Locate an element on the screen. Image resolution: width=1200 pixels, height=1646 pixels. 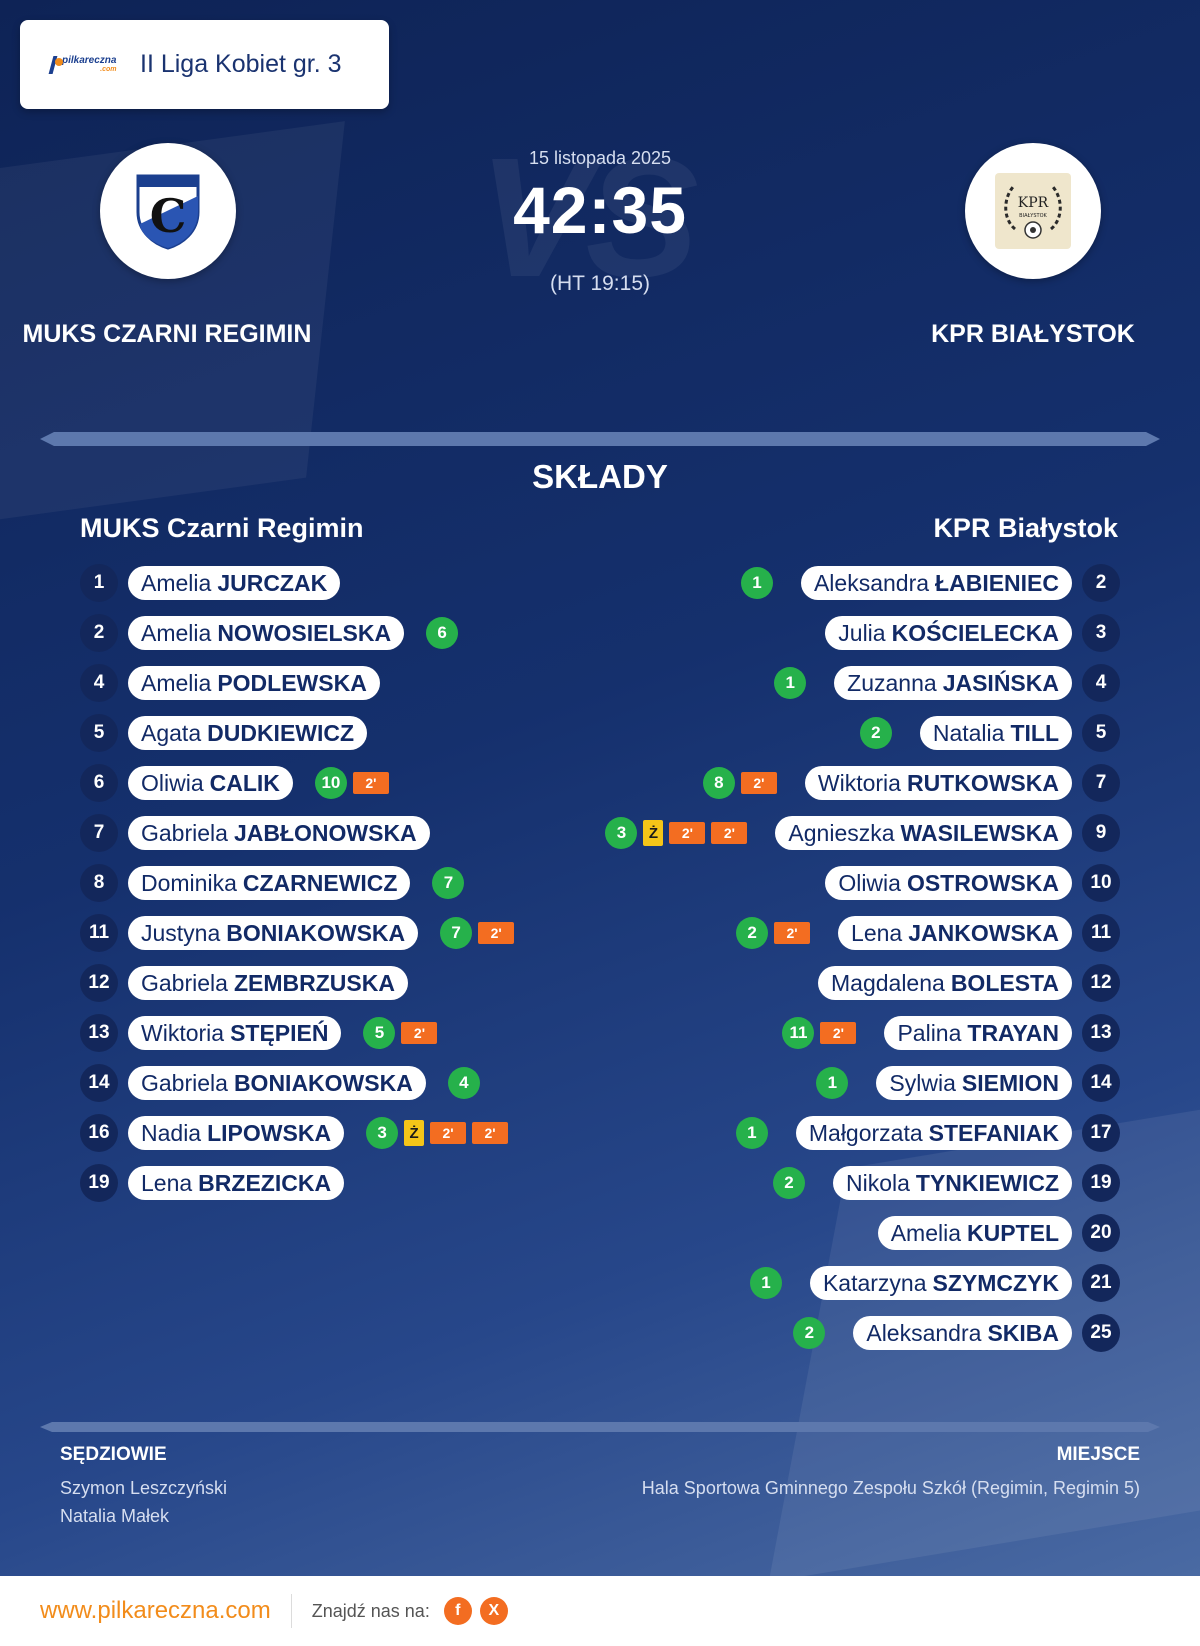
player-first-name: Dominika is located at coordinates (189, 882).